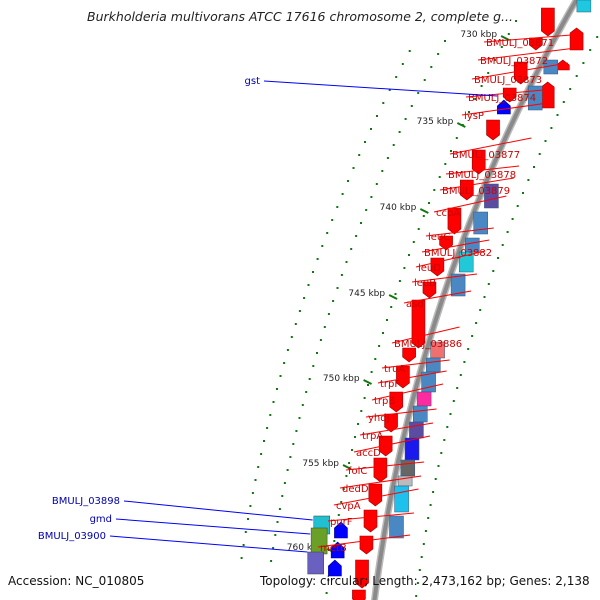 This screenshot has width=600, height=600. What do you see at coordinates (520, 43) in the screenshot?
I see `forward-gene-label: BMULJ_03871` at bounding box center [520, 43].